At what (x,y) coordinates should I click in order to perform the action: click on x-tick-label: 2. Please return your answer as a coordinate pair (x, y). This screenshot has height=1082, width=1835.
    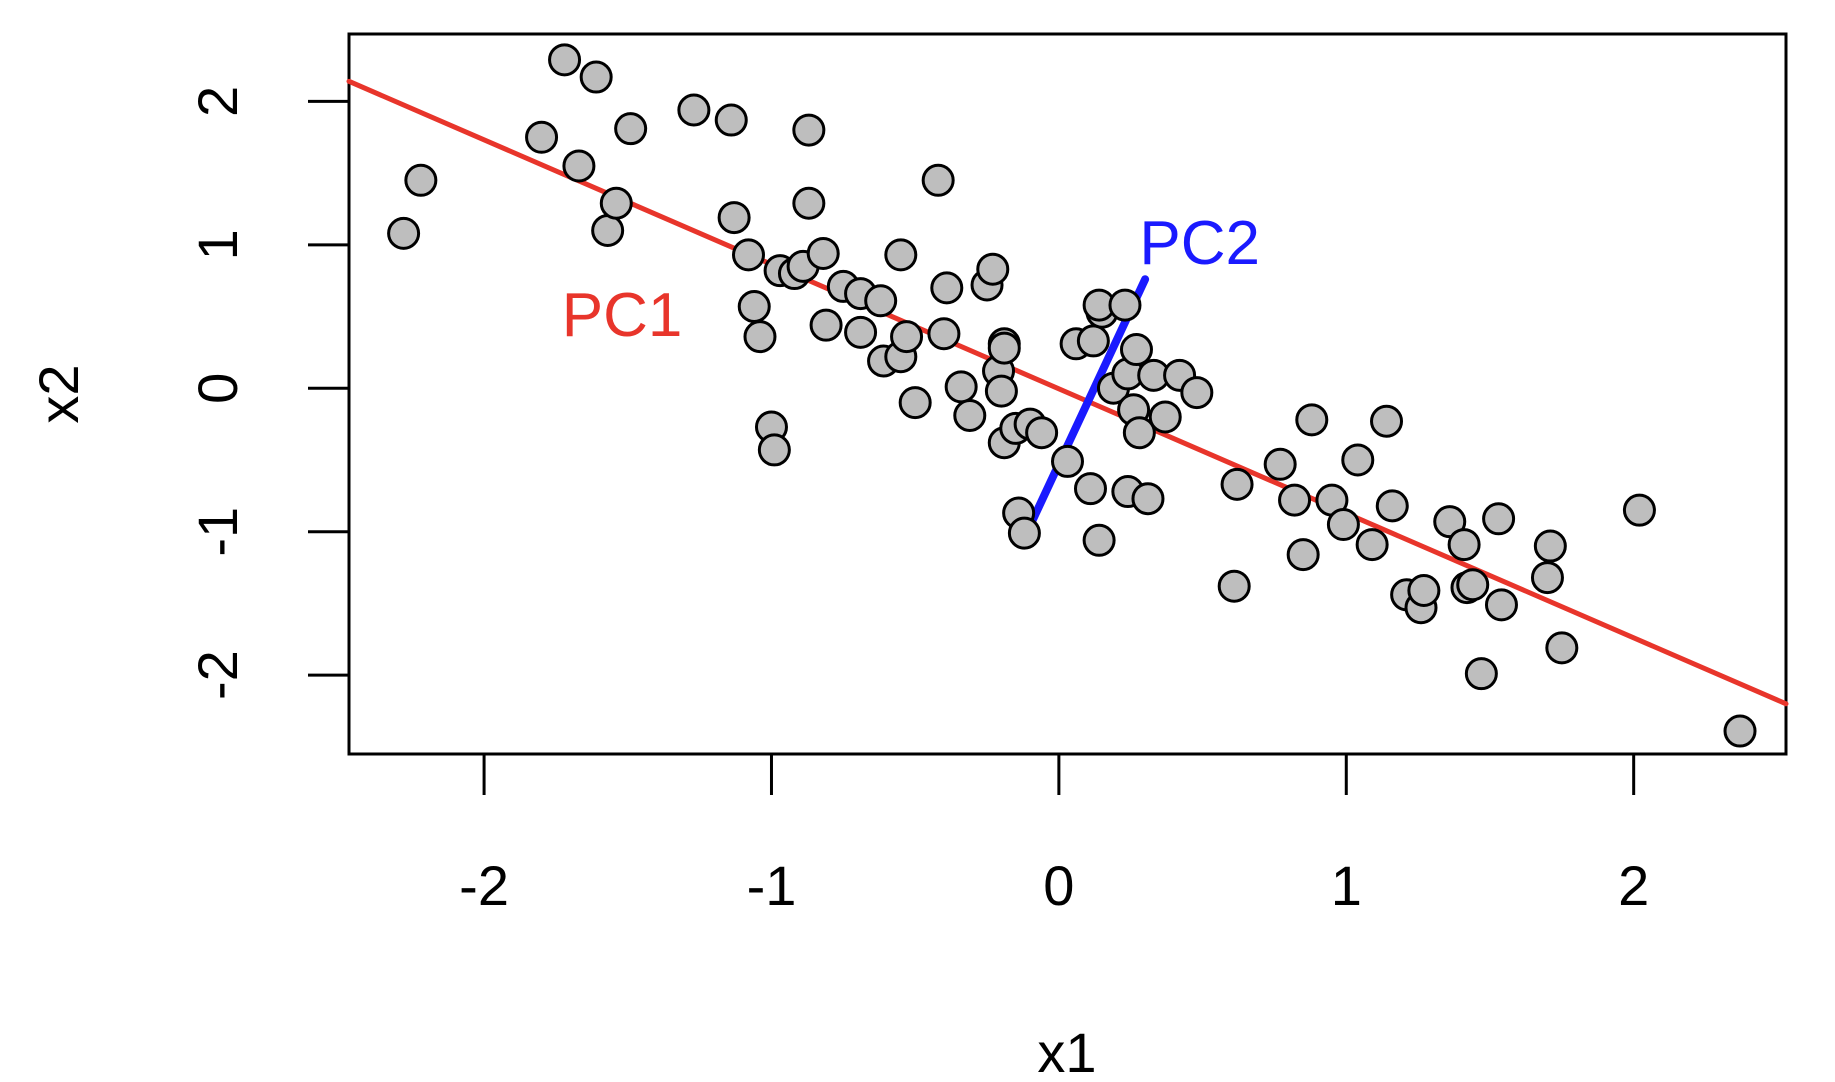
    Looking at the image, I should click on (1633, 885).